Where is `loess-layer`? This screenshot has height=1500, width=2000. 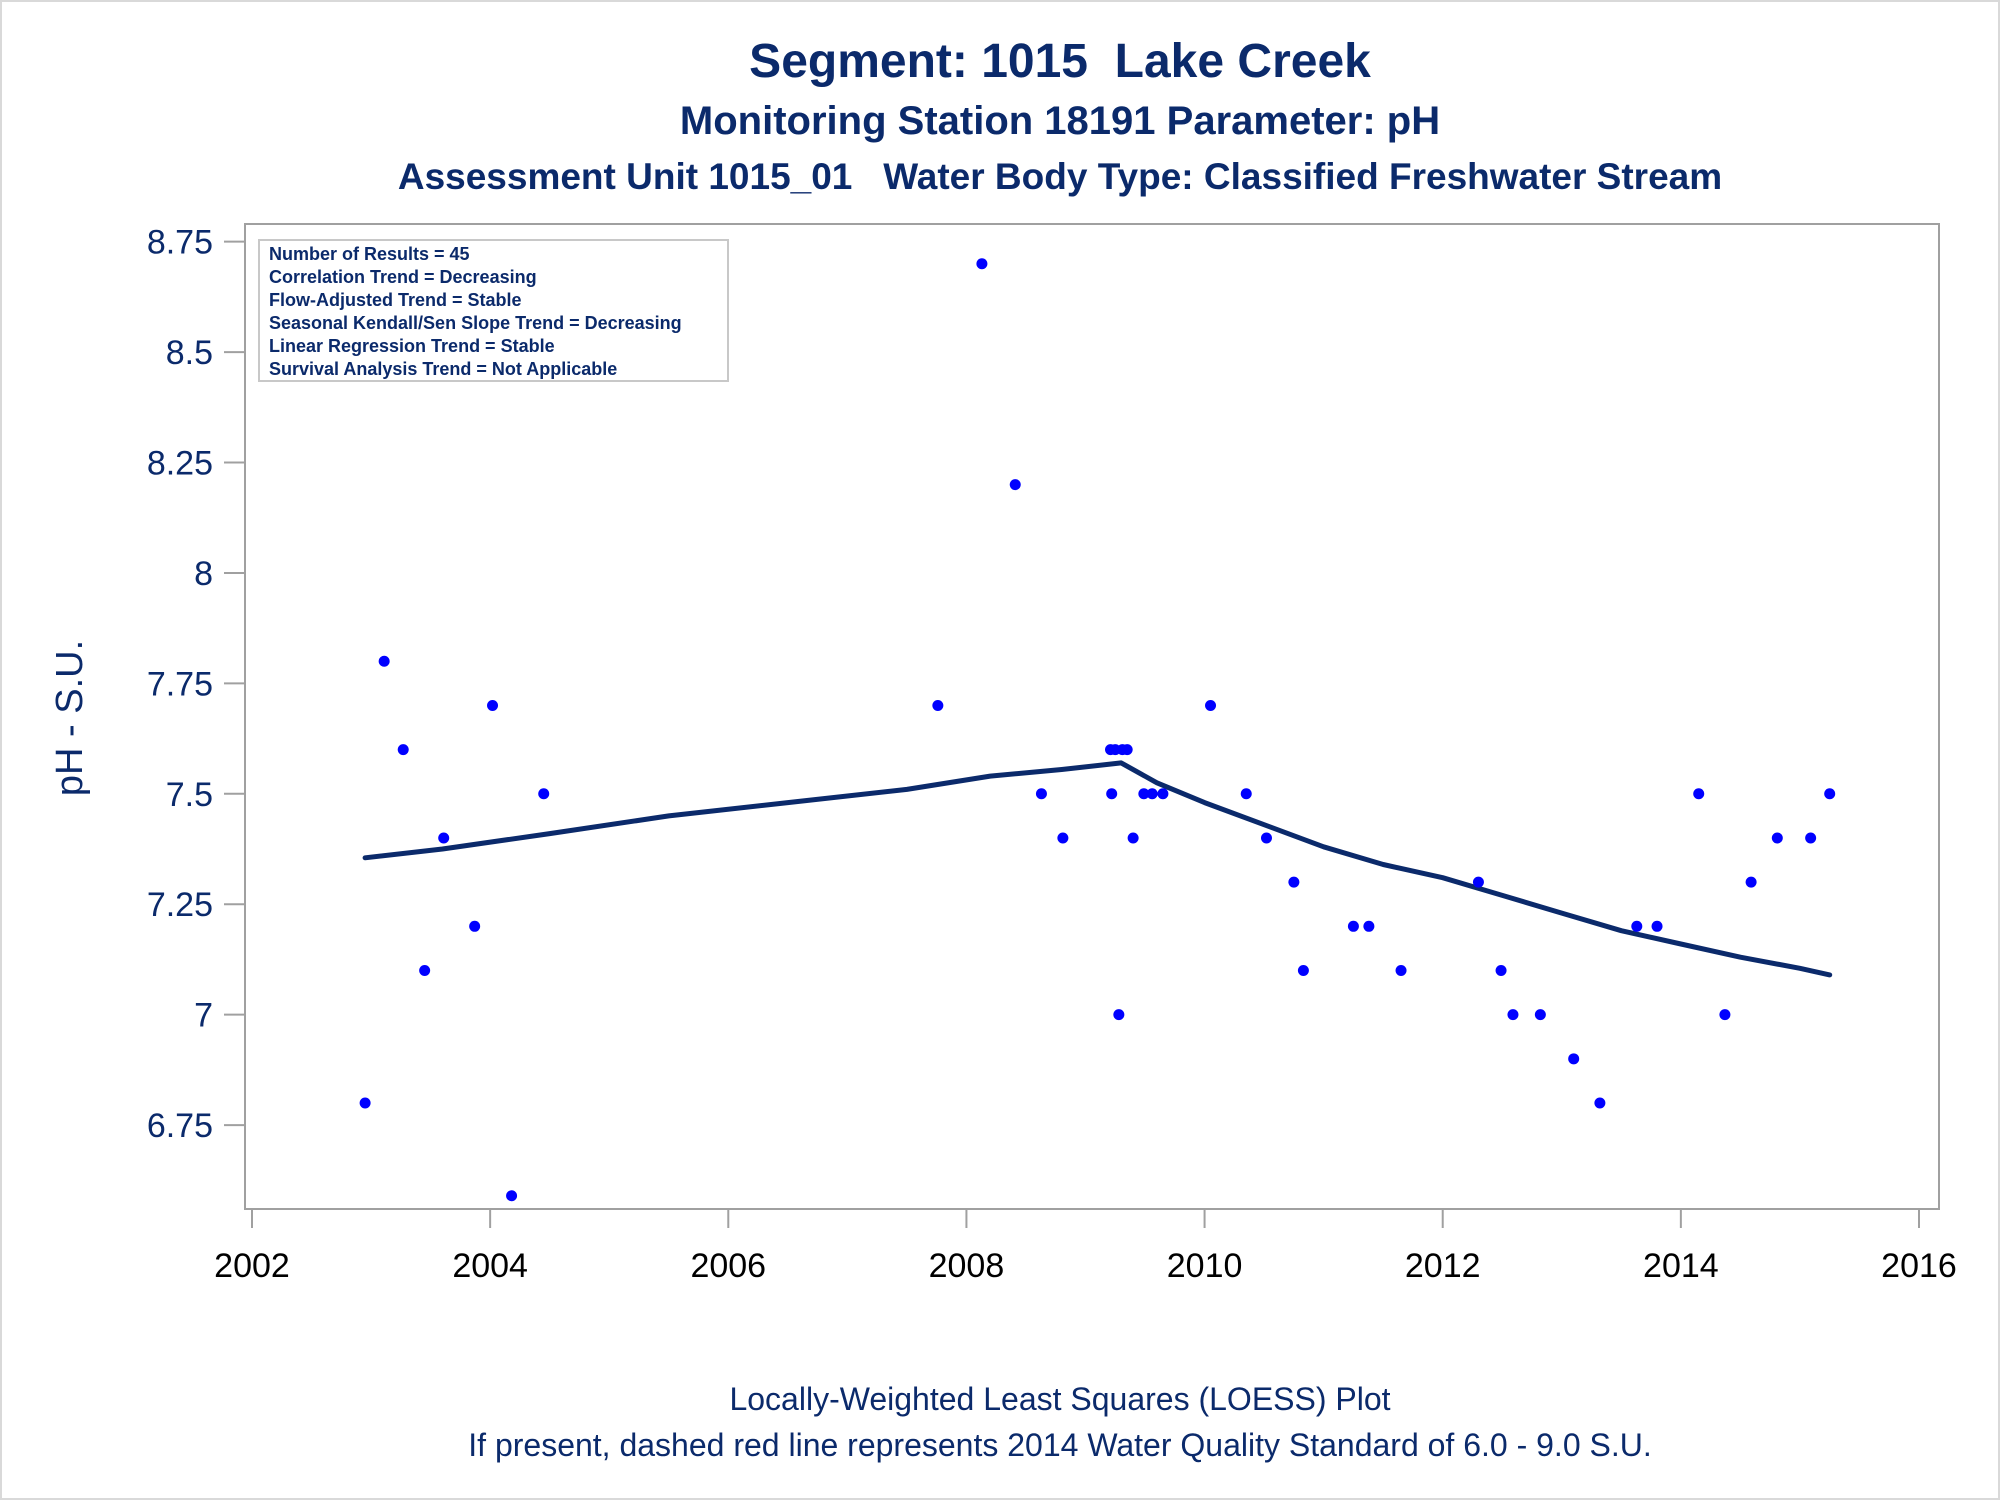 loess-layer is located at coordinates (1097, 869).